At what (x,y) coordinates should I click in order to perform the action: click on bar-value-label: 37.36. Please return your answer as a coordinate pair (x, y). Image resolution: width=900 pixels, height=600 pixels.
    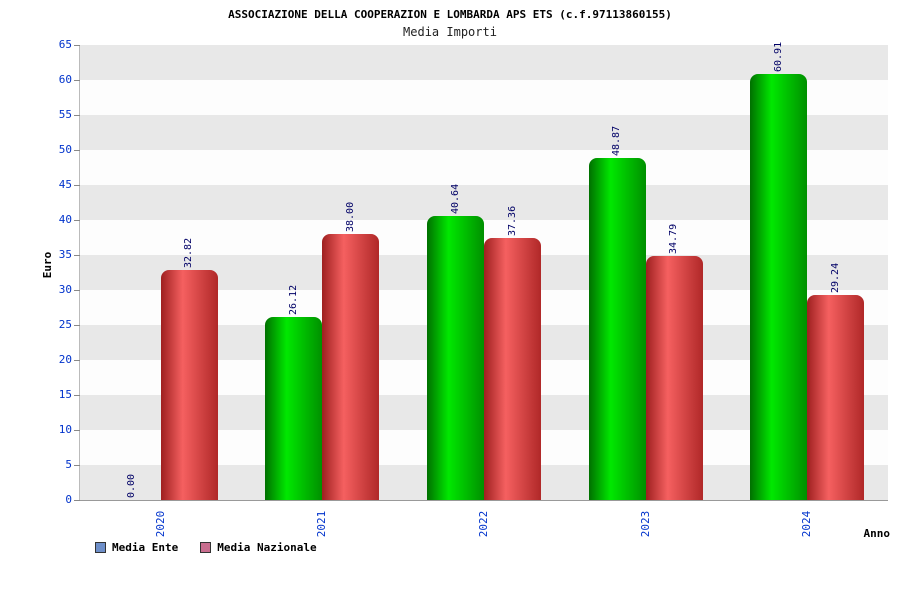
    Looking at the image, I should click on (512, 221).